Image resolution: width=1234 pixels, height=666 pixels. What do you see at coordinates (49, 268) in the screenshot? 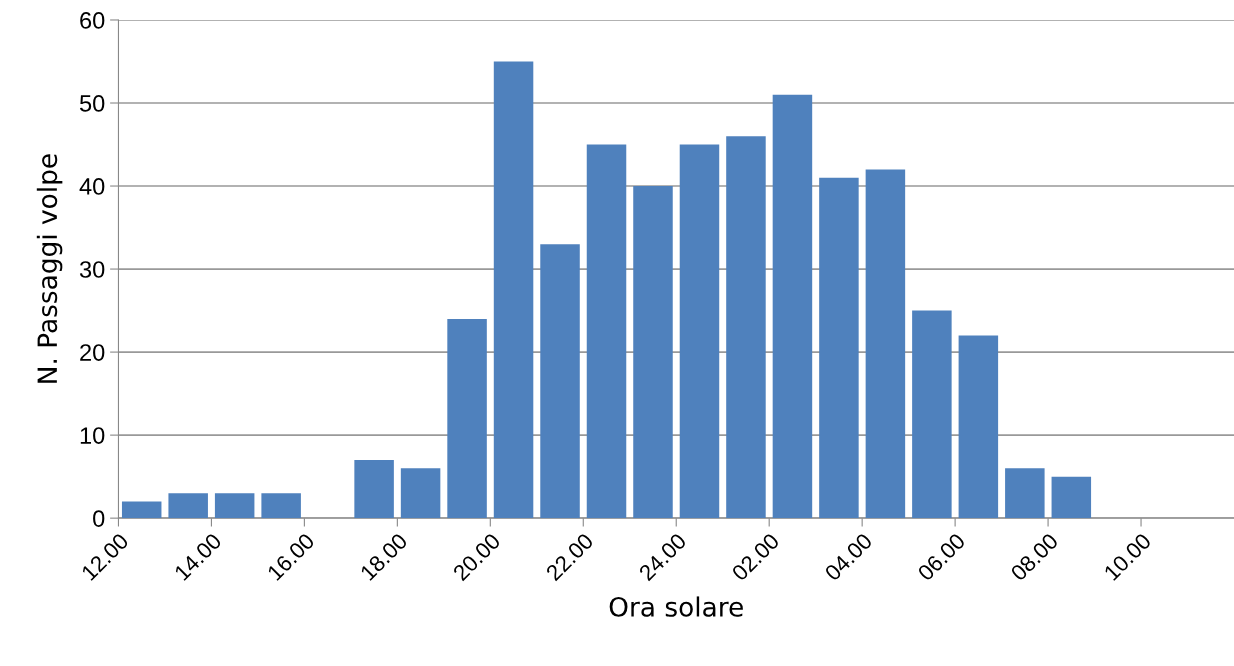
I see `y-axis-title: N. Passaggi volpe` at bounding box center [49, 268].